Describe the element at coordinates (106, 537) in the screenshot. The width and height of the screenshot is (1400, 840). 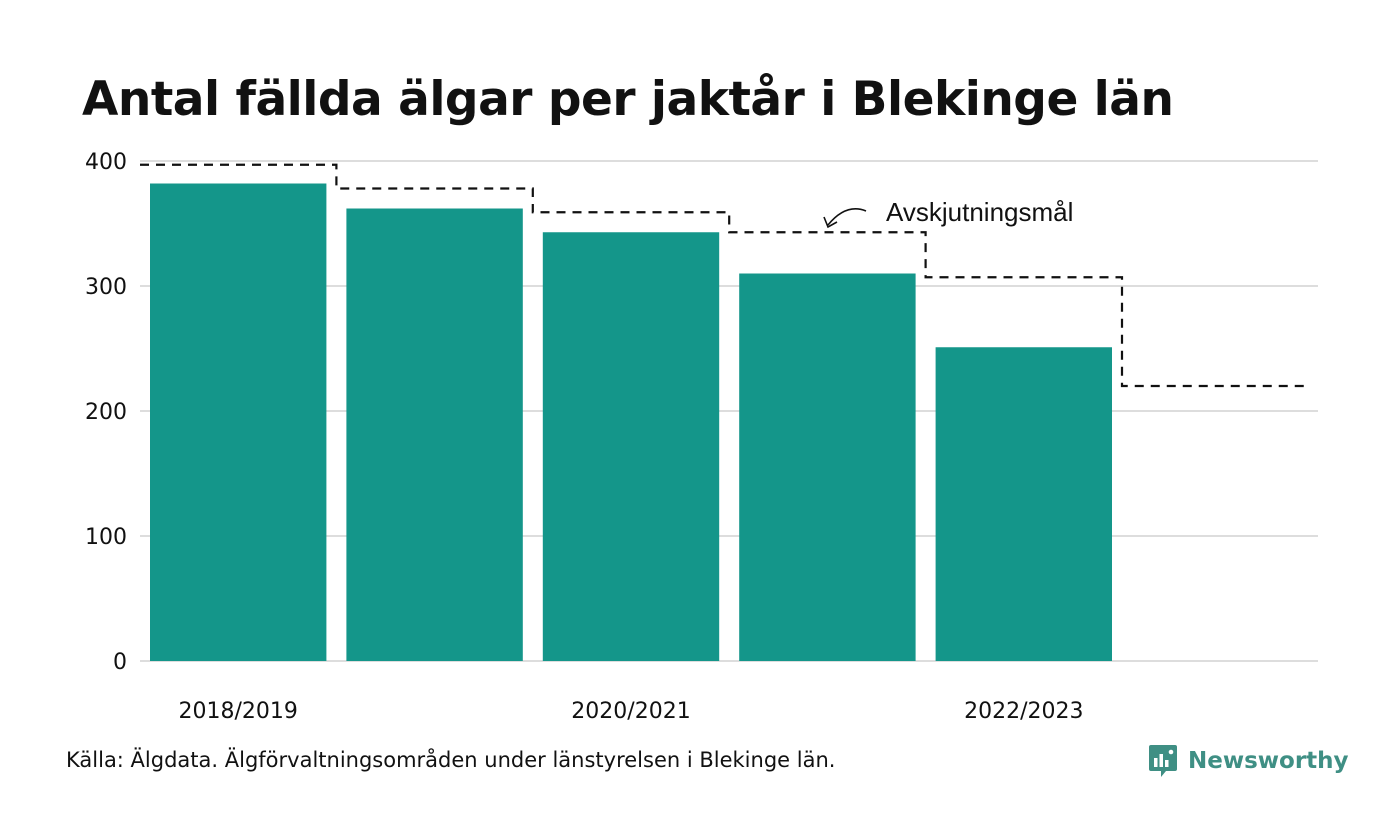
I see `y-tick-label: 100` at that location.